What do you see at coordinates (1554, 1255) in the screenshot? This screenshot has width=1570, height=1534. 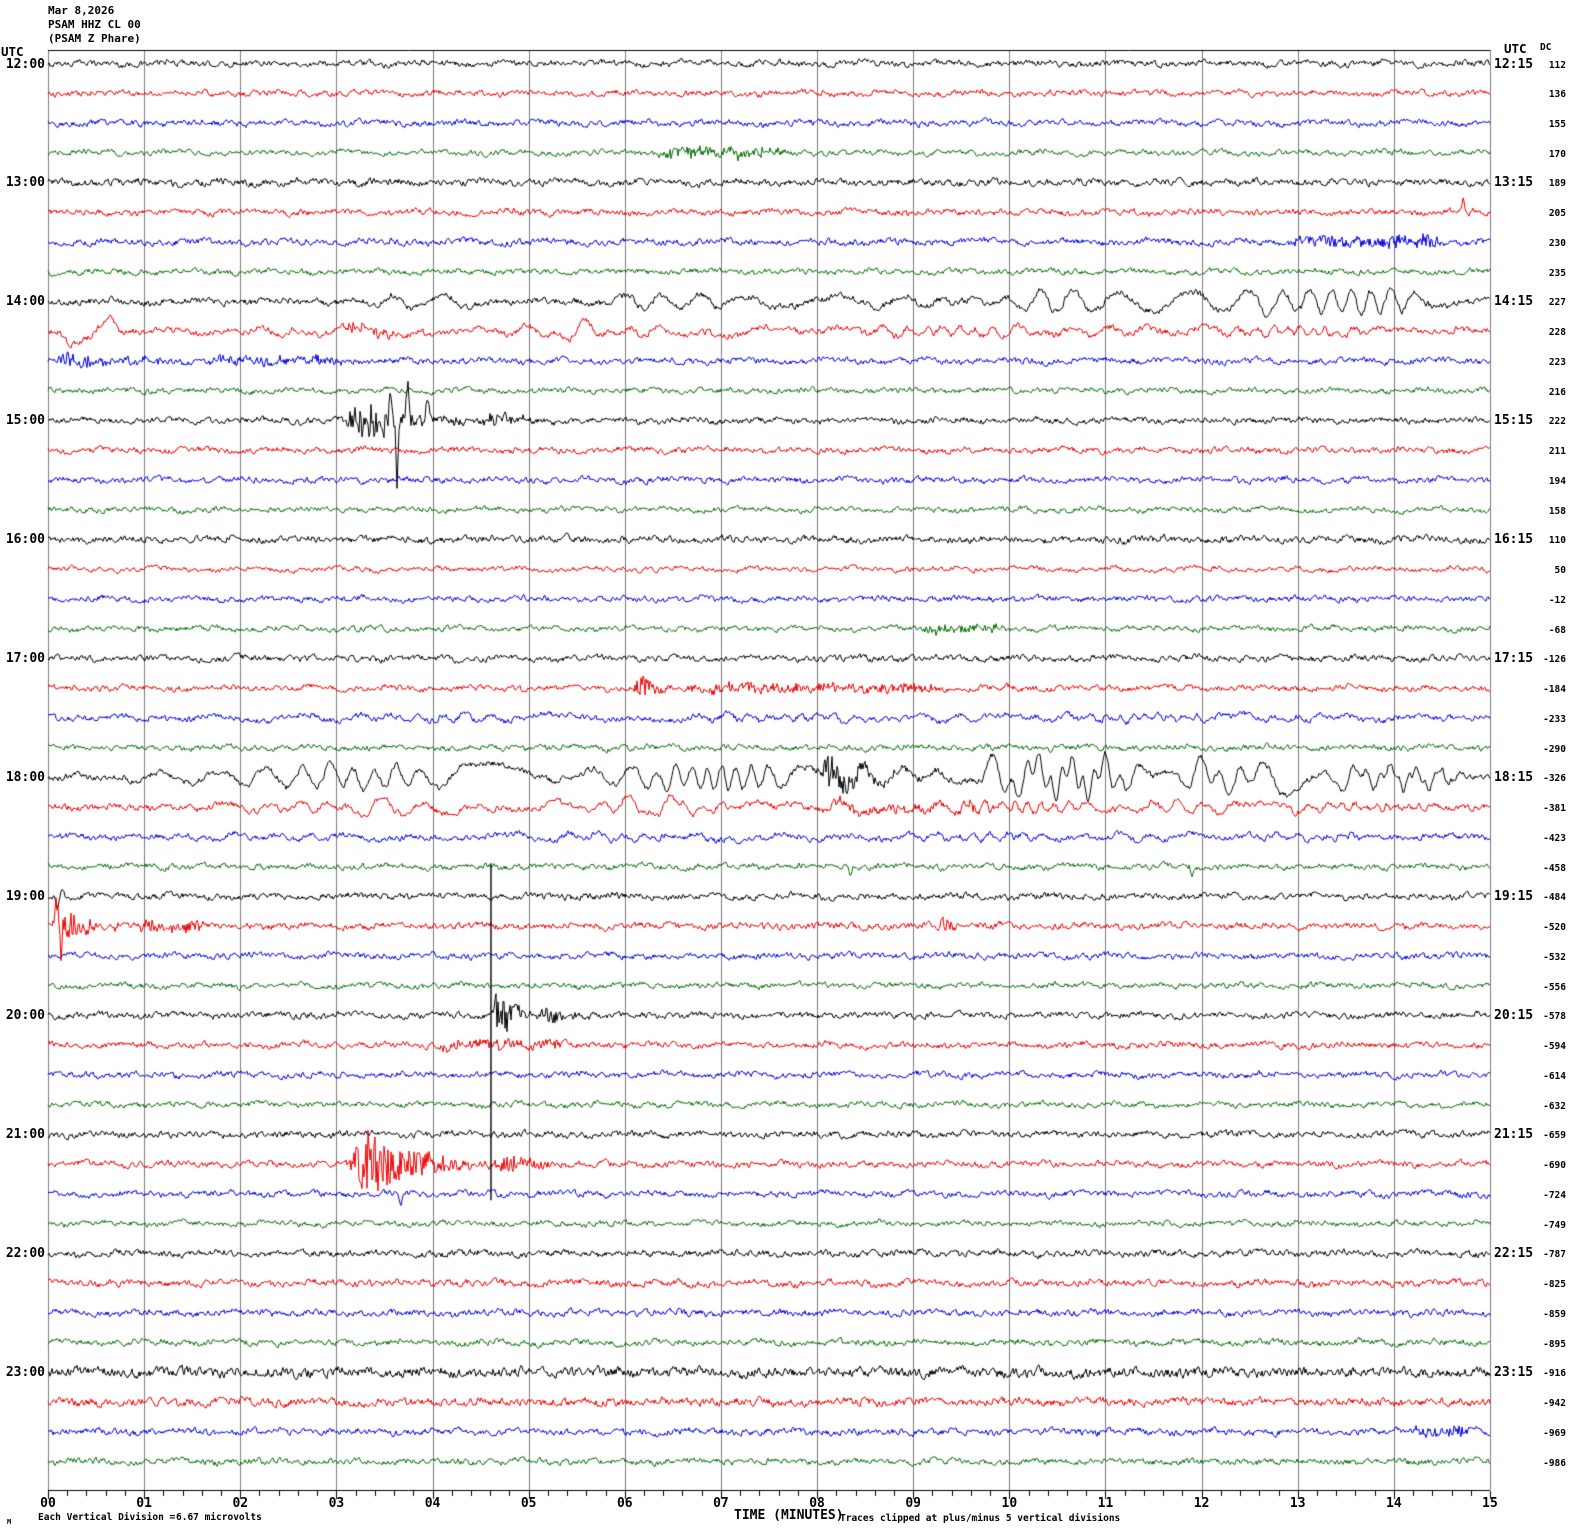 I see `dc-value: -787` at bounding box center [1554, 1255].